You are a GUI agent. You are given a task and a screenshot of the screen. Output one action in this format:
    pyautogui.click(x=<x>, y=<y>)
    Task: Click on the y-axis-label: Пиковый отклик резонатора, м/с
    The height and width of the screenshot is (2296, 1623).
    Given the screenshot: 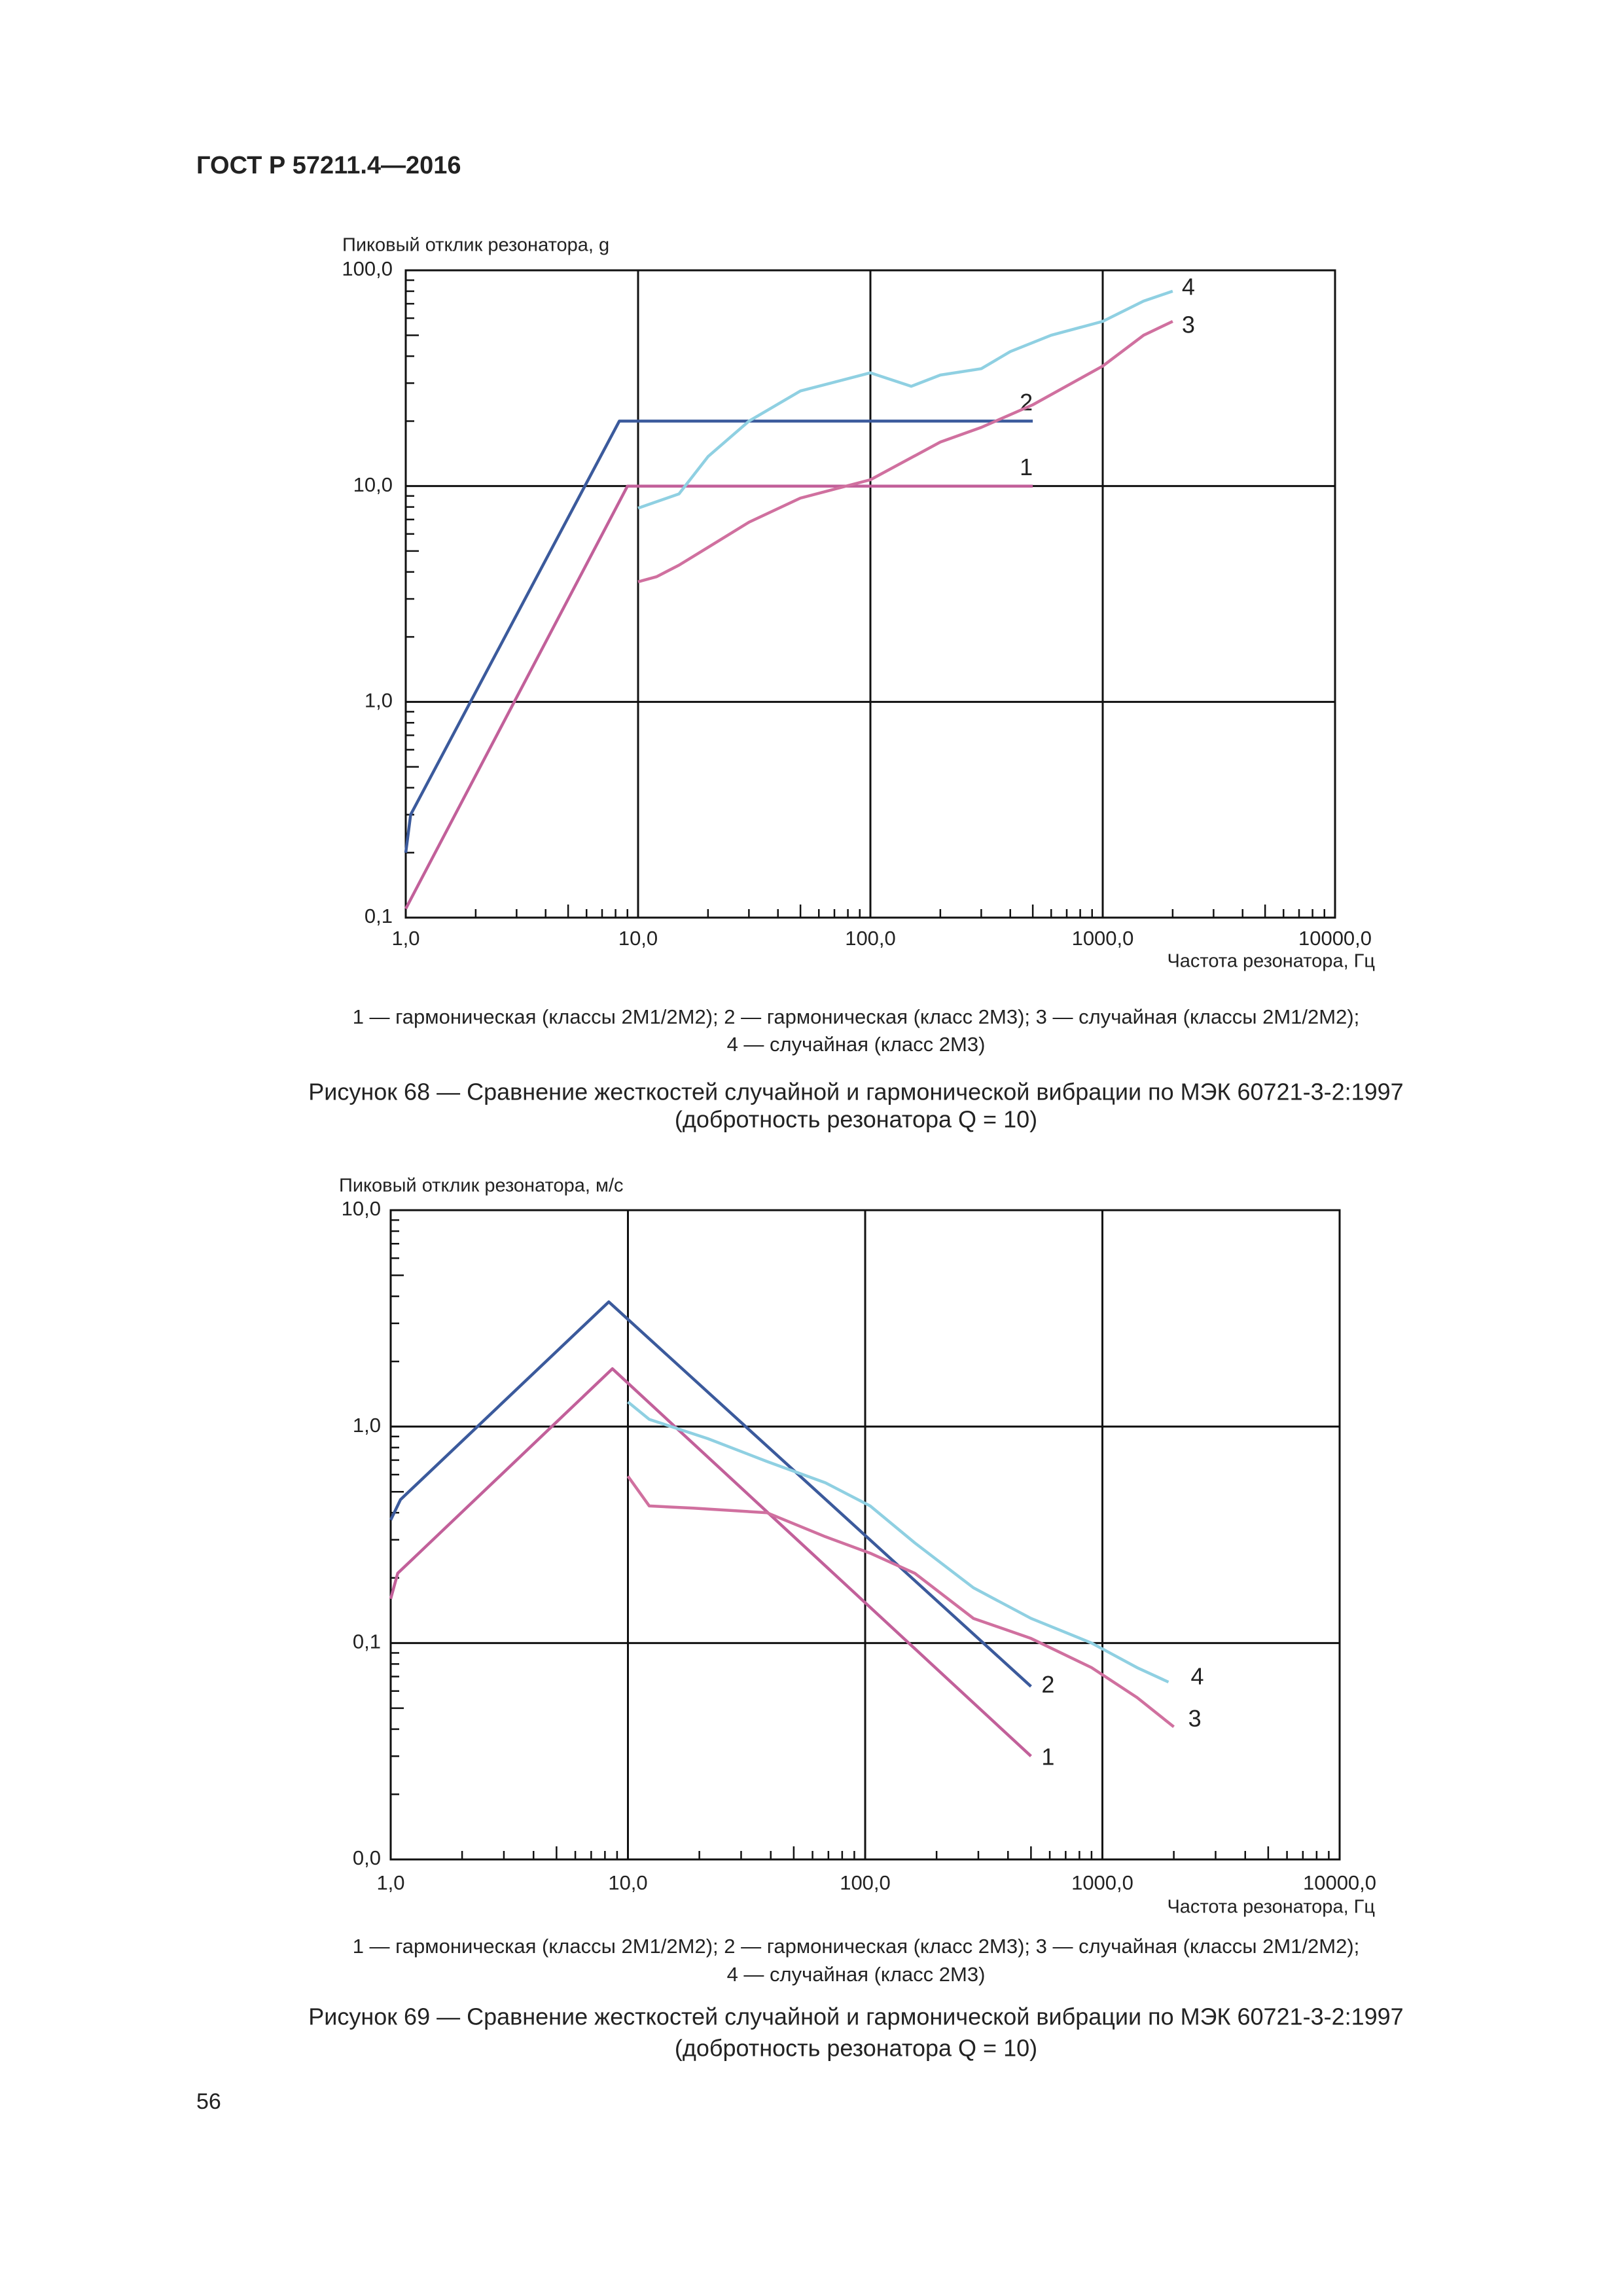 What is the action you would take?
    pyautogui.click(x=481, y=1185)
    